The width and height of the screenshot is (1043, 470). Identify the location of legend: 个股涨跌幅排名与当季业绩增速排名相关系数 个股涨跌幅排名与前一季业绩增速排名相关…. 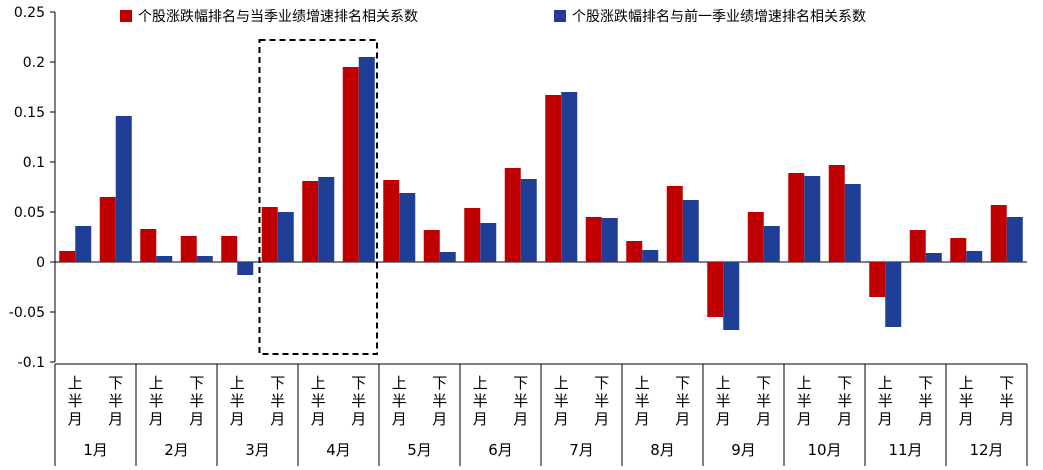
(493, 16).